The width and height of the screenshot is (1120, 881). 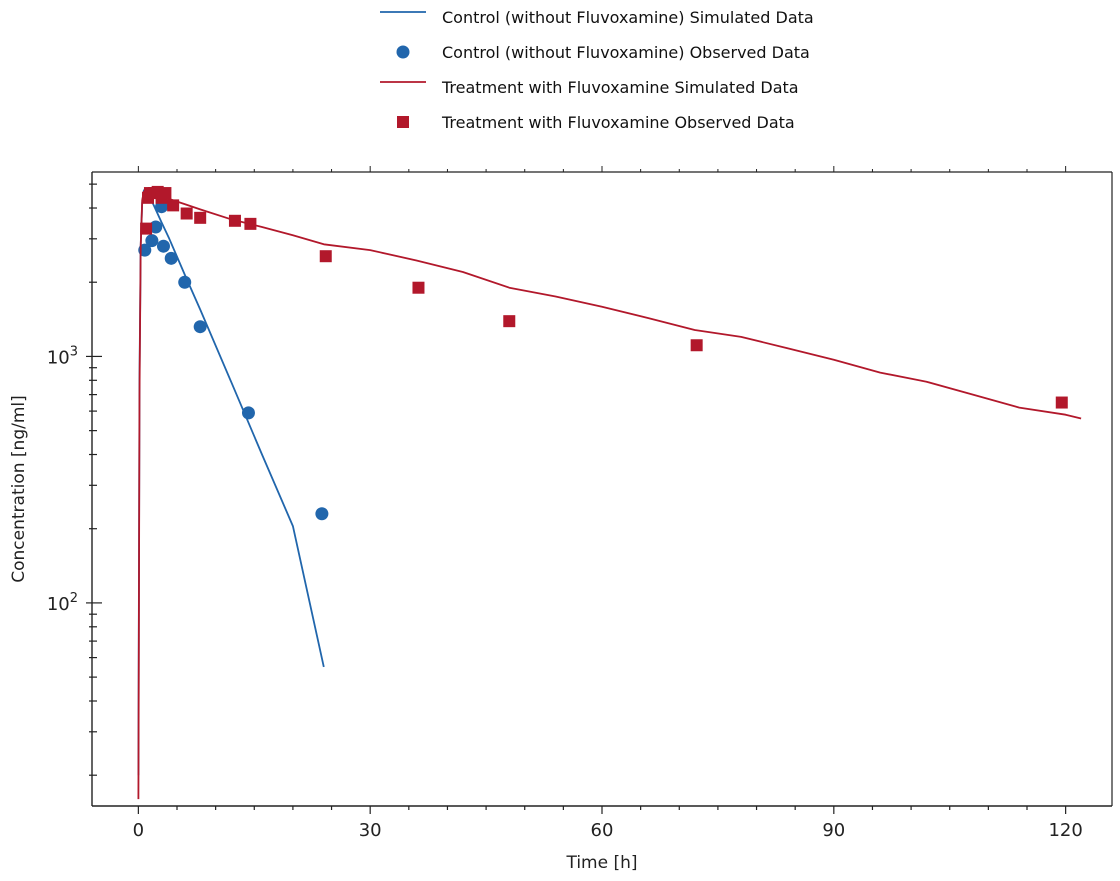 What do you see at coordinates (62, 603) in the screenshot?
I see `y-tick-label: 10²` at bounding box center [62, 603].